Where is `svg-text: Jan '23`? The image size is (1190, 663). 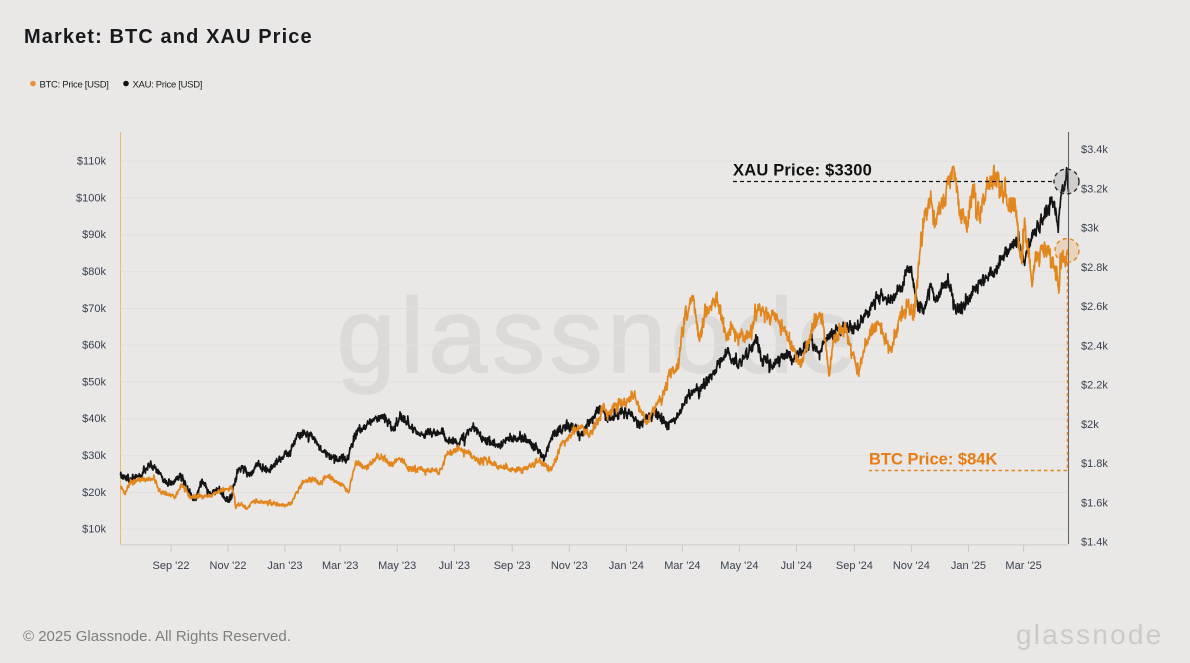
svg-text: Jan '23 is located at coordinates (284, 566).